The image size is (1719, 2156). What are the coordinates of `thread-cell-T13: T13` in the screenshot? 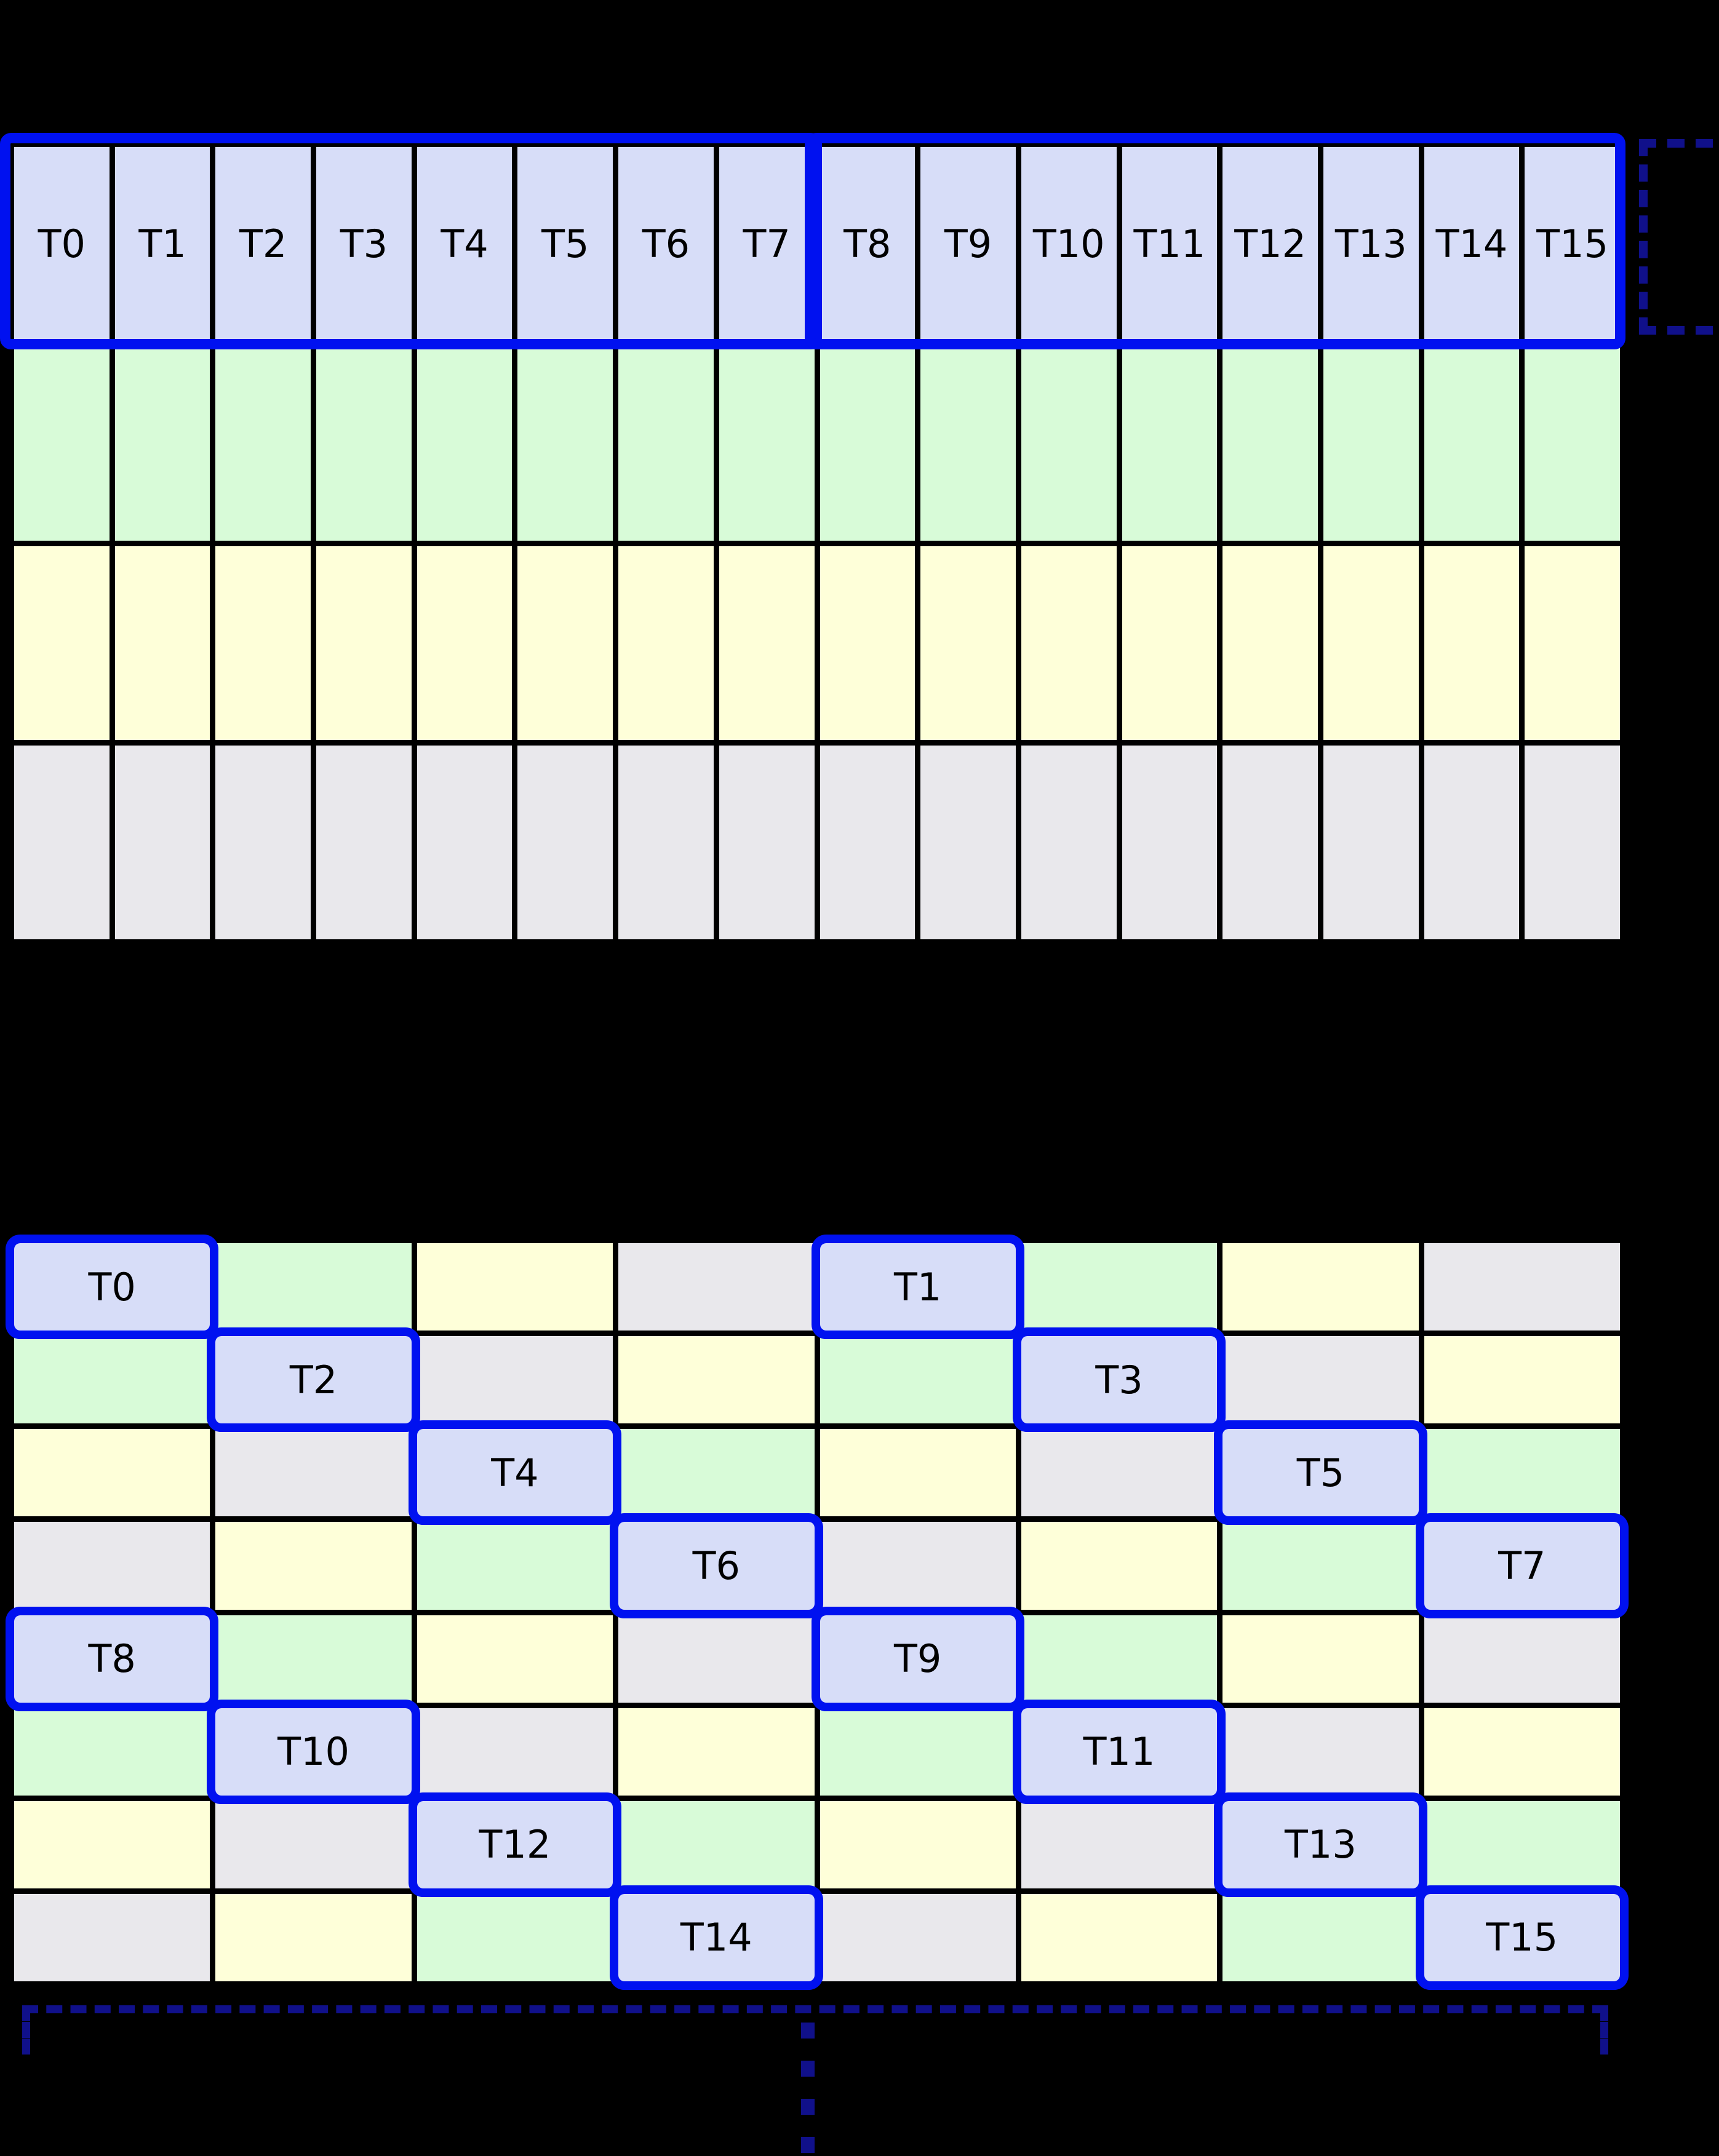 It's located at (1371, 244).